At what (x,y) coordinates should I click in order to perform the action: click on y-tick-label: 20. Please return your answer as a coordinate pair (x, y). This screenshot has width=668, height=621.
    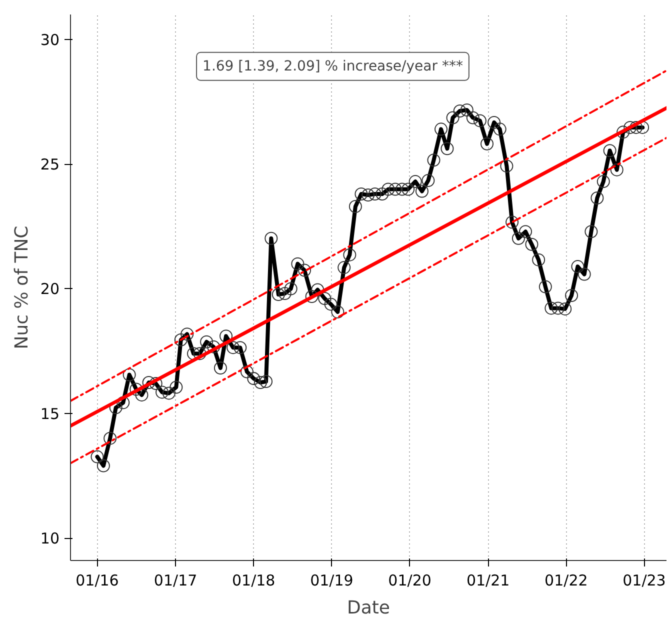
    Looking at the image, I should click on (50, 289).